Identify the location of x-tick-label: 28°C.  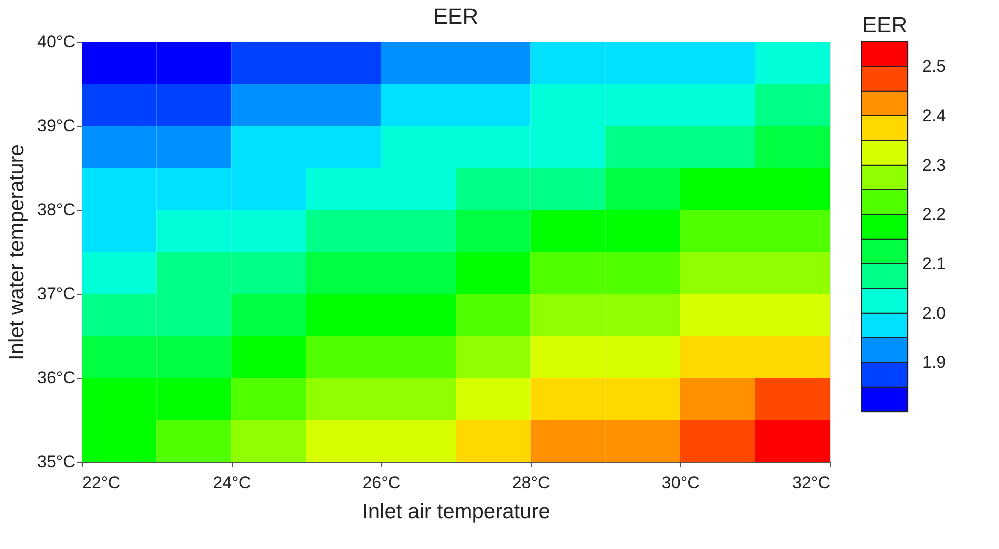
(531, 483).